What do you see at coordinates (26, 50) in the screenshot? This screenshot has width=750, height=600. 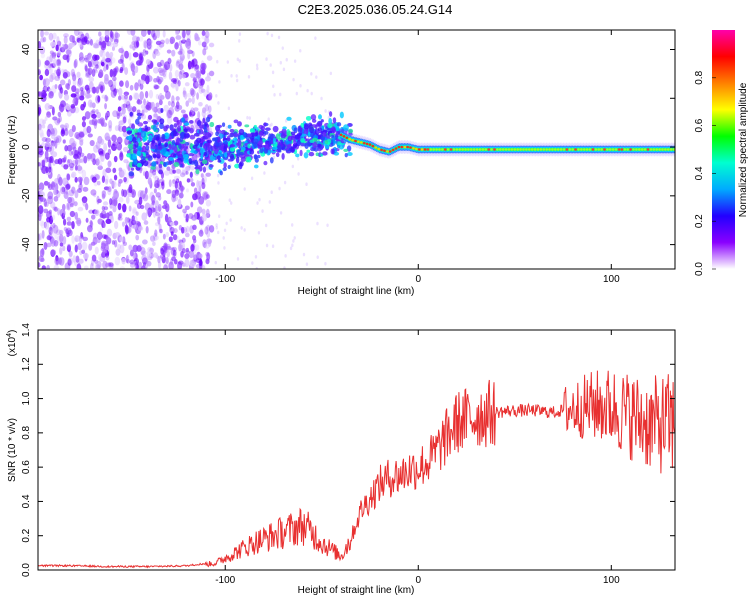 I see `top-y-tick-label: 40` at bounding box center [26, 50].